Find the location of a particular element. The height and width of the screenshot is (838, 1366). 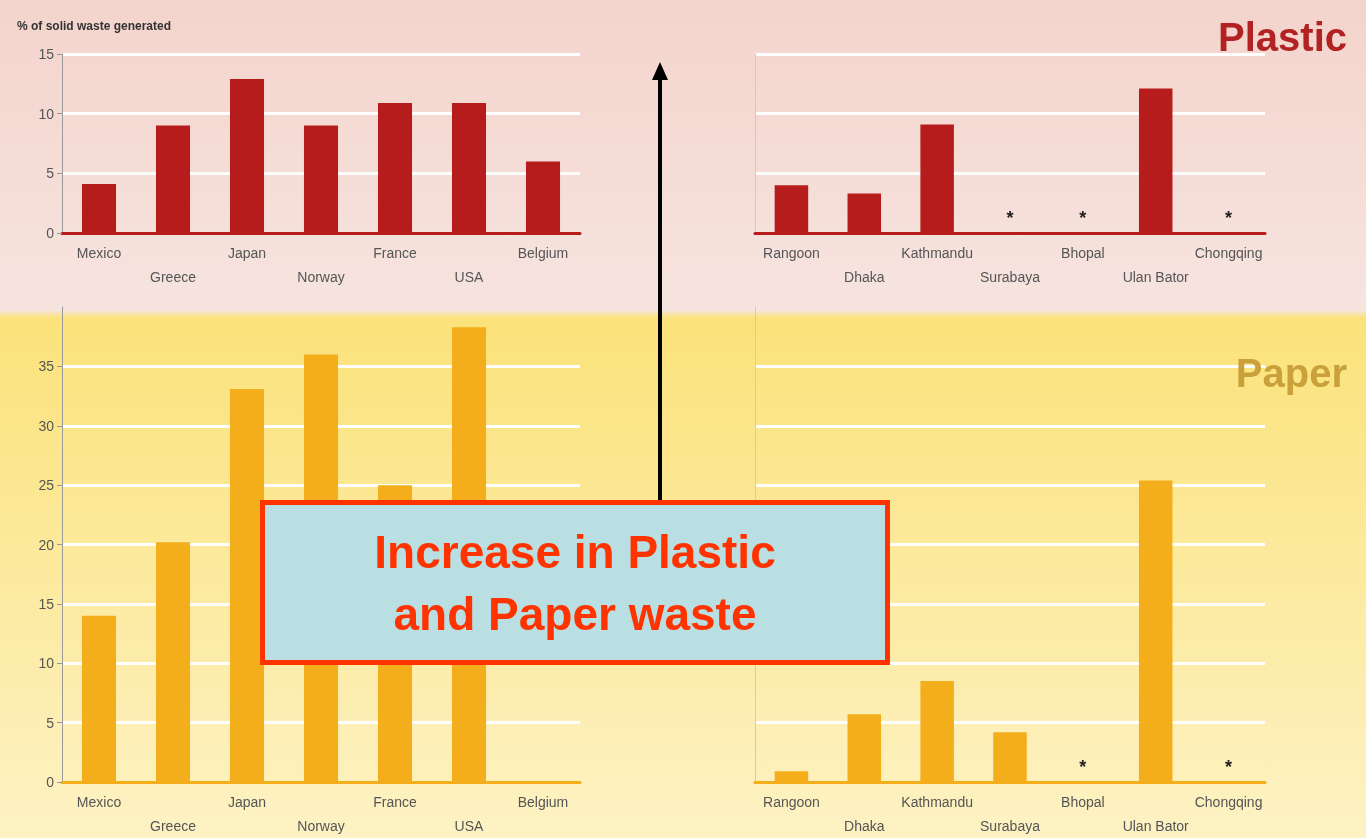

annotation: Increase in Plastic and Paper waste is located at coordinates (575, 583).